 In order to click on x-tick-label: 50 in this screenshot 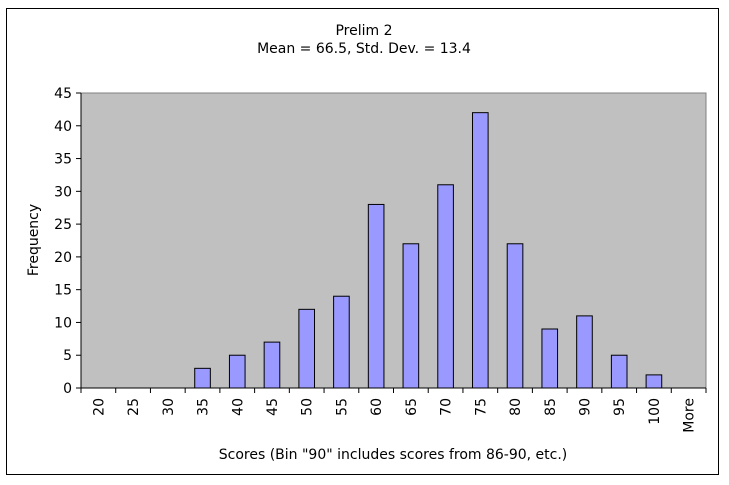, I will do `click(308, 407)`.